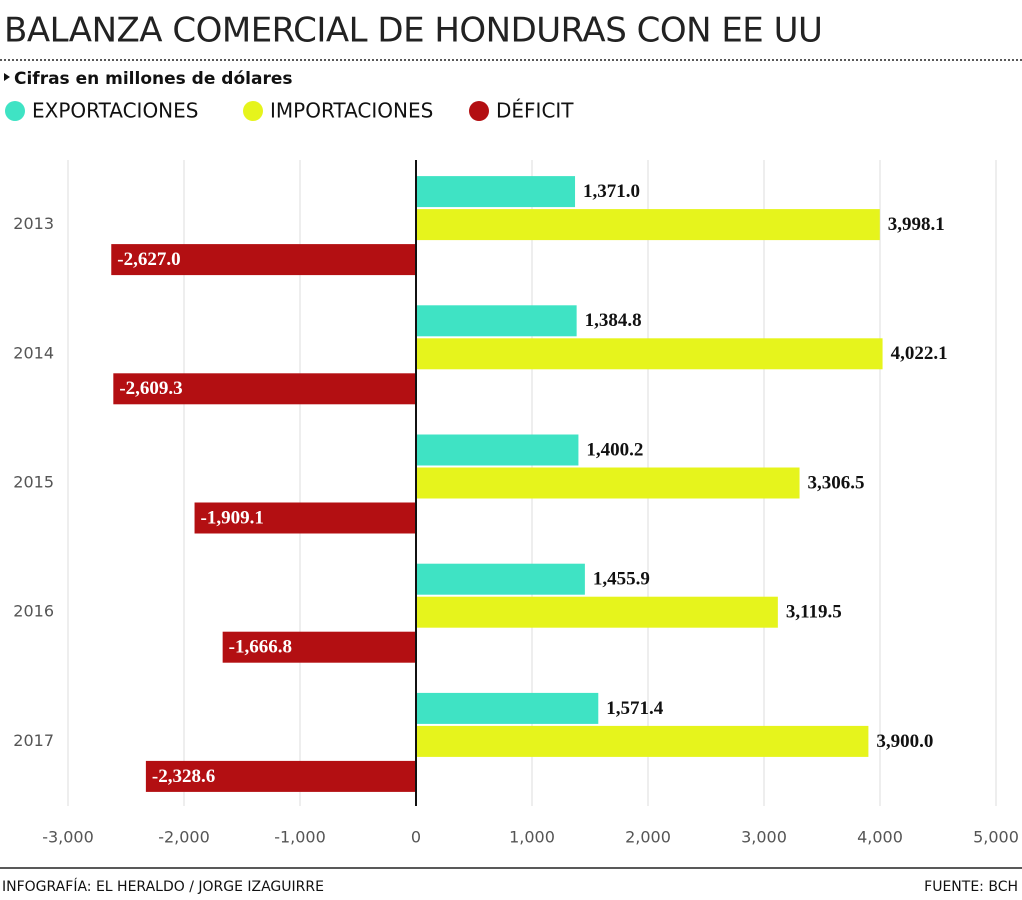  Describe the element at coordinates (33, 482) in the screenshot. I see `y-tick-label: 2015` at that location.